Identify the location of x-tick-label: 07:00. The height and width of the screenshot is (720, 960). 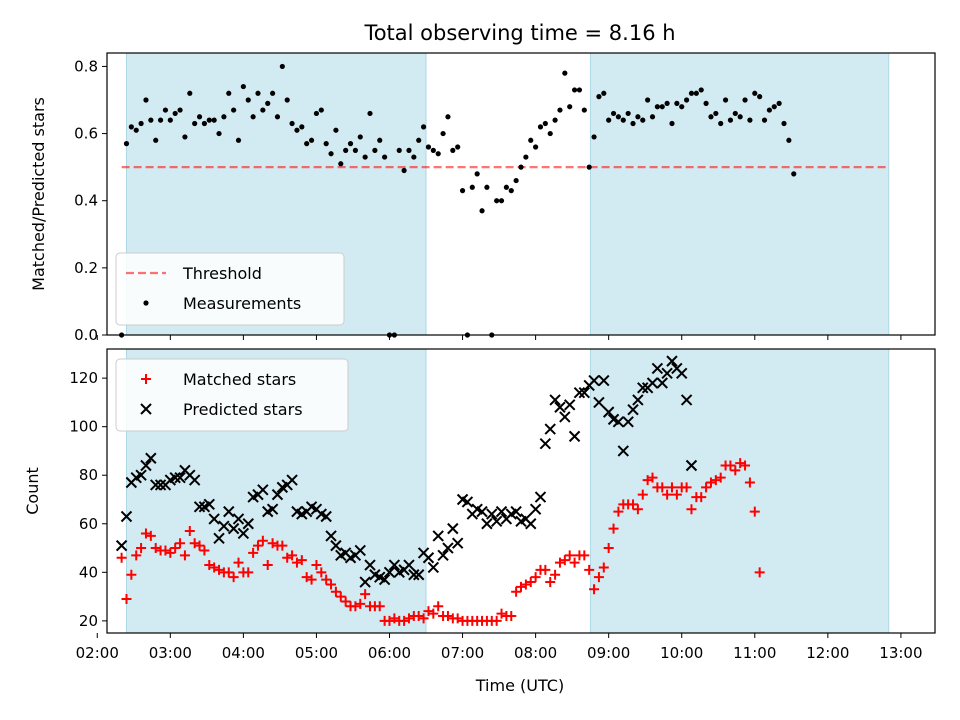
(462, 653).